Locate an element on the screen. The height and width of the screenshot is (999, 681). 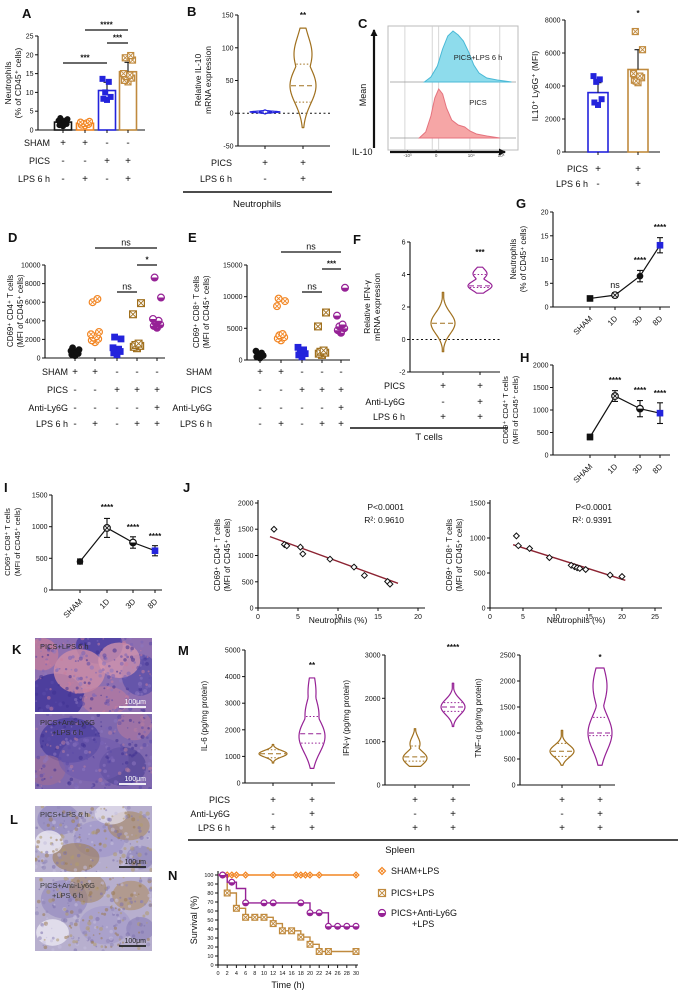
svg-text: CD69⁺ CD8⁺ T cells is located at coordinates (449, 555).